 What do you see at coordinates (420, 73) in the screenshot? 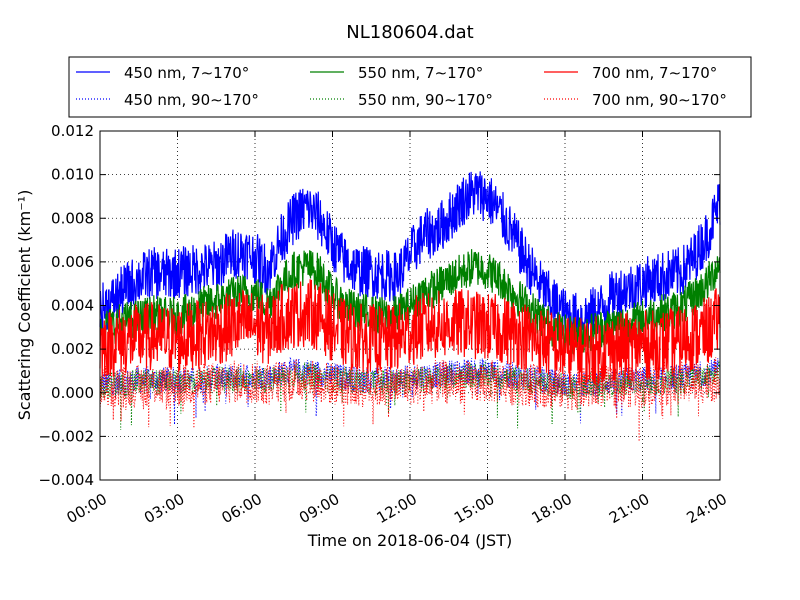
I see `legend-entry-label: 550 nm, 7∼170°` at bounding box center [420, 73].